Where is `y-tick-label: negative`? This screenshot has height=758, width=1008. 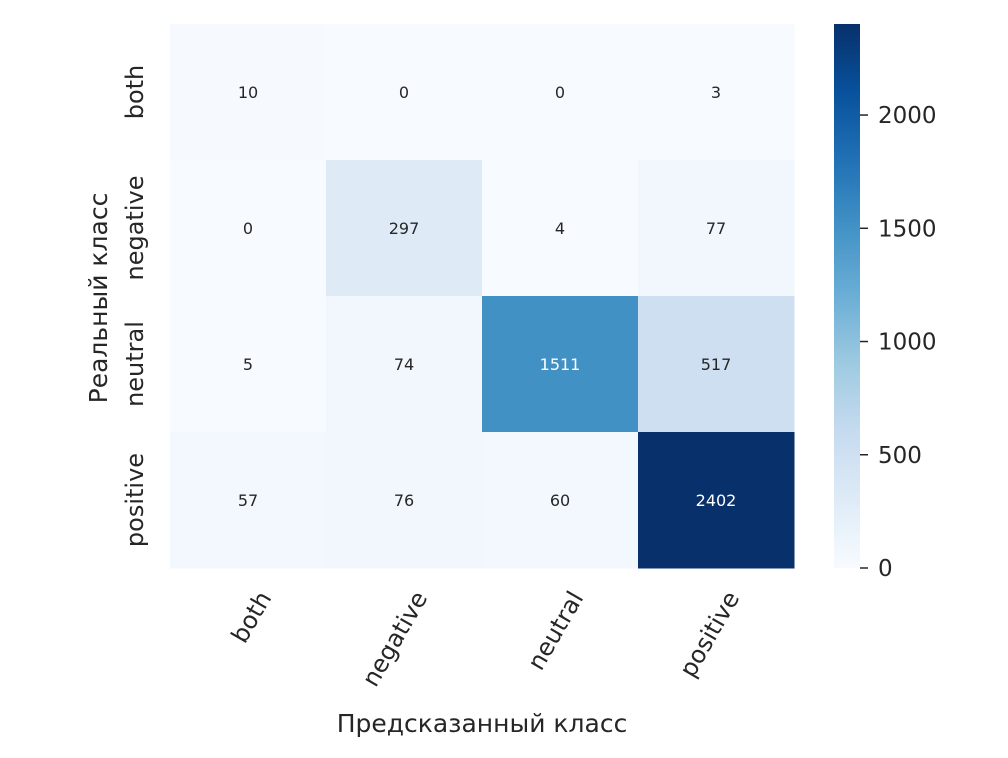 y-tick-label: negative is located at coordinates (135, 228).